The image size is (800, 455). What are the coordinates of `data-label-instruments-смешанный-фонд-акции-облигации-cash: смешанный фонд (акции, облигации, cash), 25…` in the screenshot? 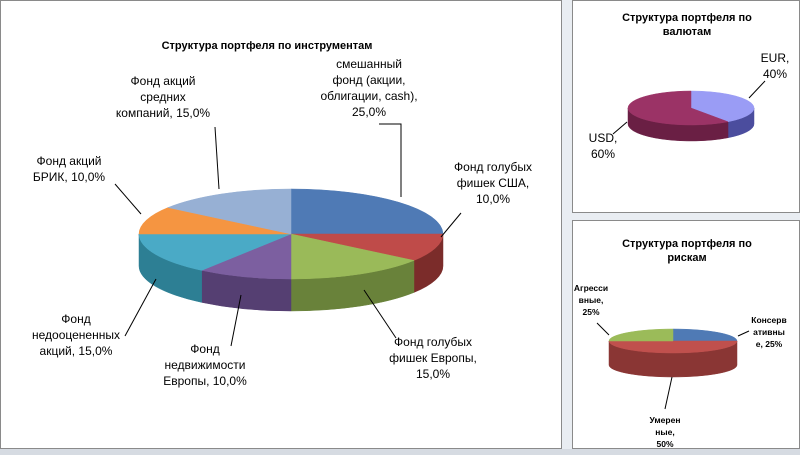 It's located at (368, 88).